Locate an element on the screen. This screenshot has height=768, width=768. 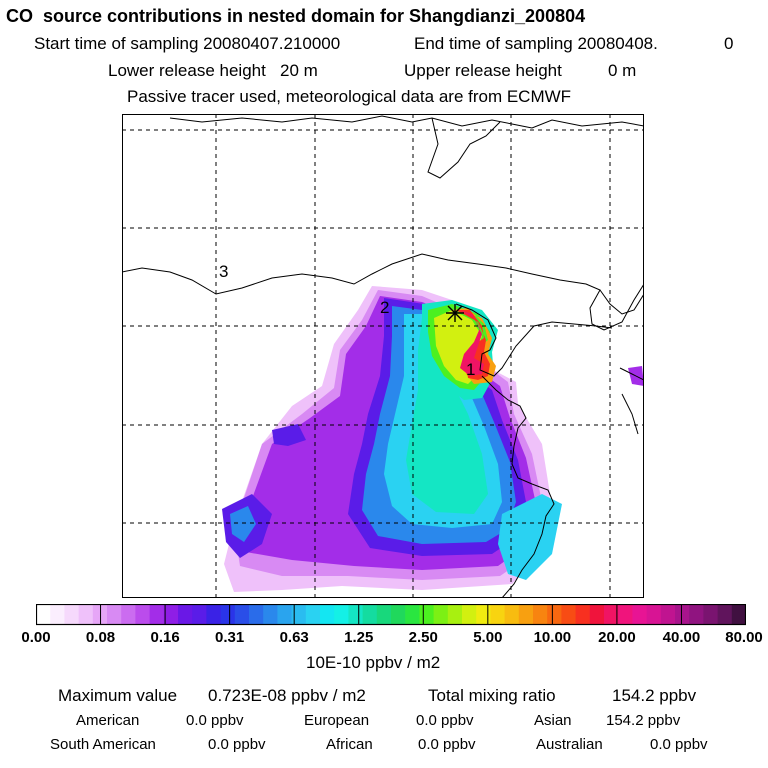
colorbar is located at coordinates (391, 615).